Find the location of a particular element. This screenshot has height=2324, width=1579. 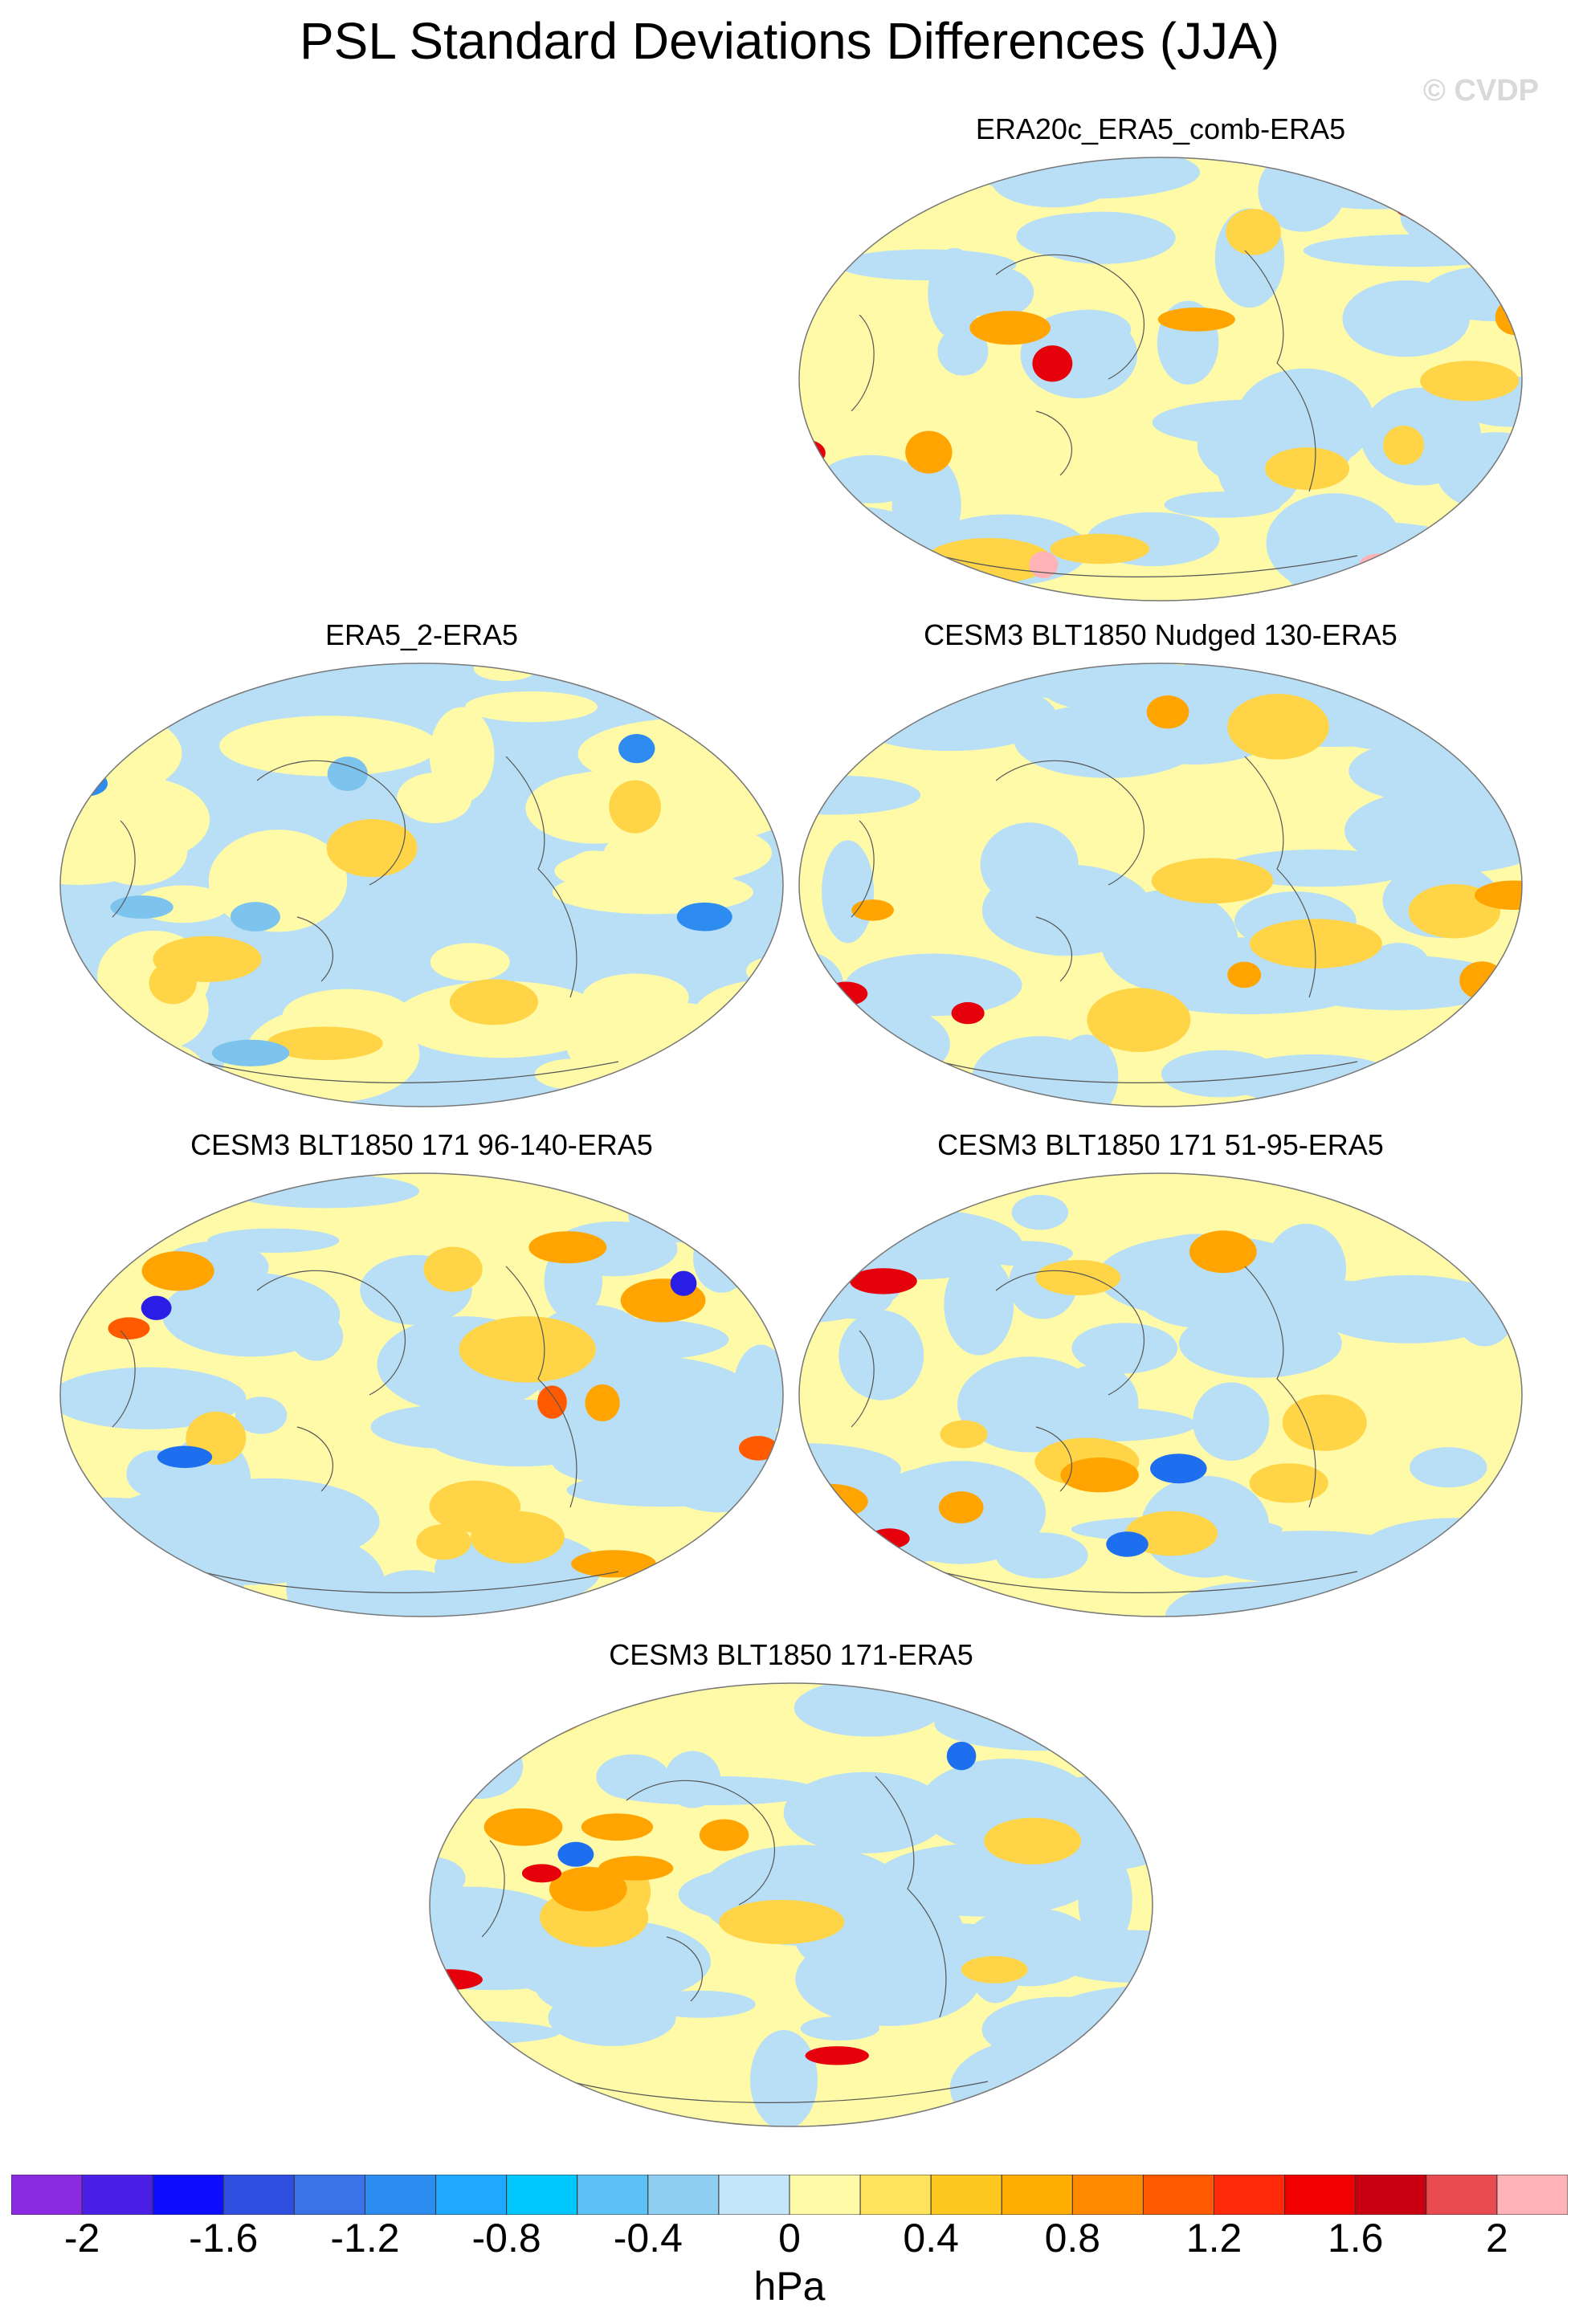

map-panel-3: CESM3 BLT1850 Nudged 130-ERA5 is located at coordinates (1160, 867).